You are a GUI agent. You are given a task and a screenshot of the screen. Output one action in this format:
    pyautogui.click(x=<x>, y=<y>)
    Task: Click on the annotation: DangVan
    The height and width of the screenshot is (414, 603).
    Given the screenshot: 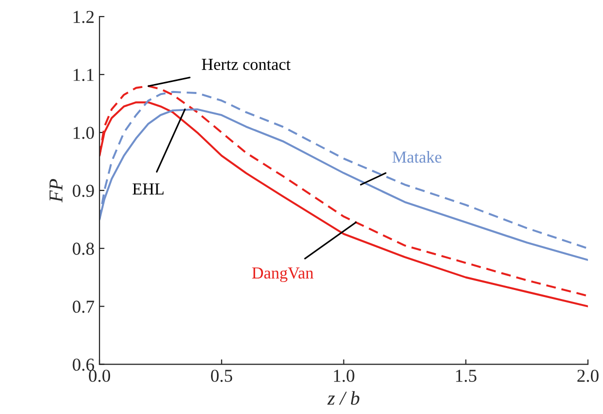 What is the action you would take?
    pyautogui.click(x=283, y=275)
    